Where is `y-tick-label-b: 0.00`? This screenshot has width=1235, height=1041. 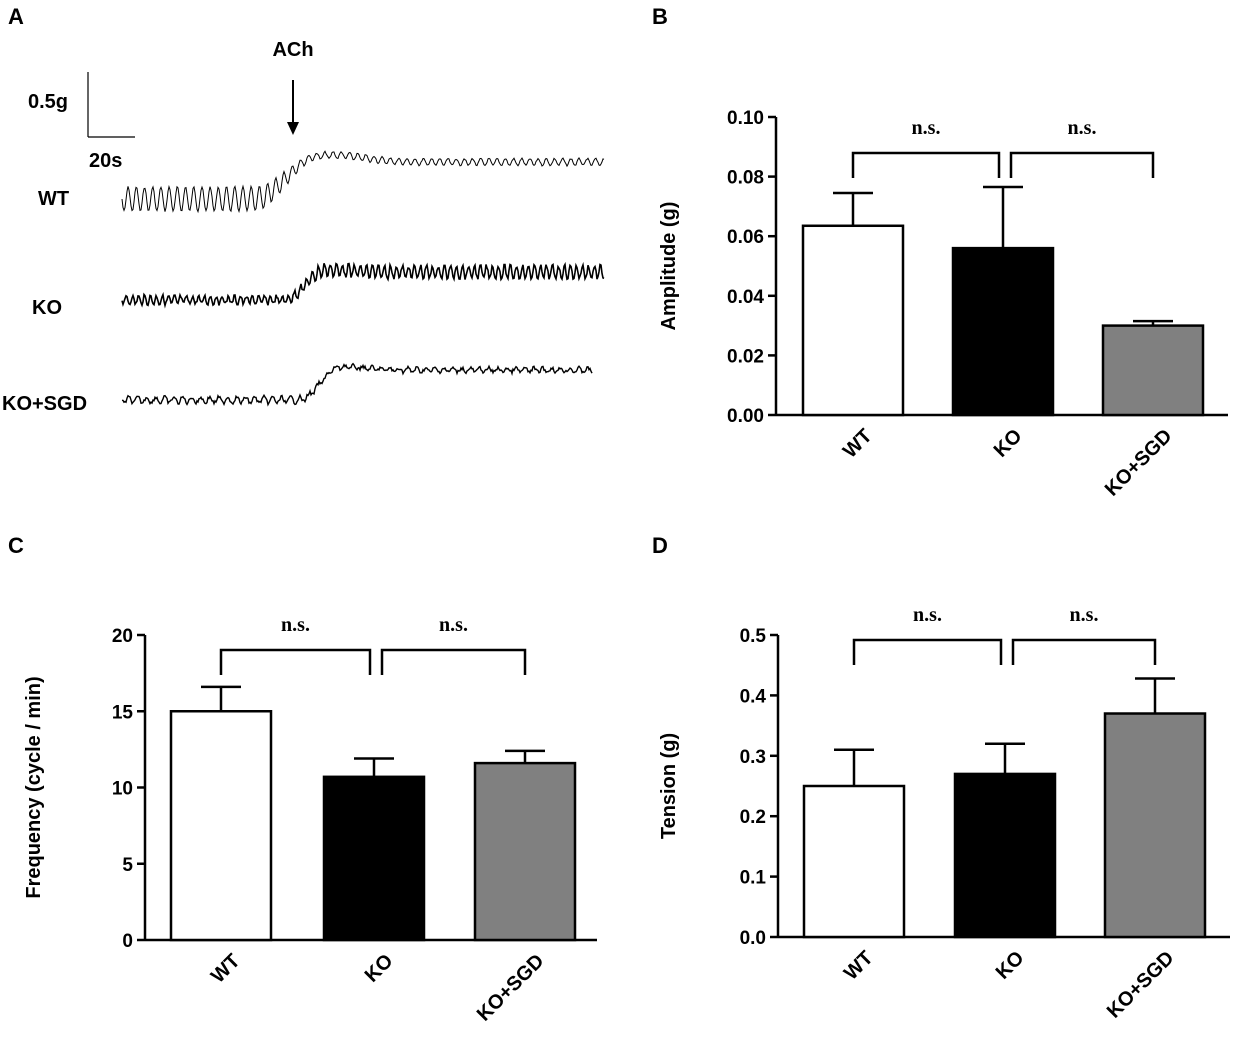 y-tick-label-b: 0.00 is located at coordinates (745, 416).